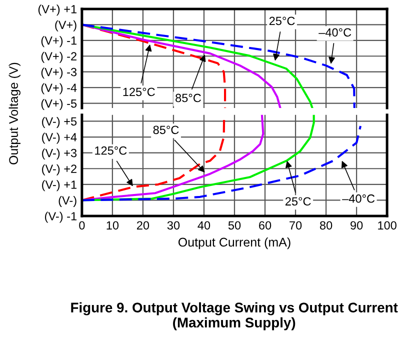 This screenshot has width=418, height=344. What do you see at coordinates (173, 225) in the screenshot?
I see `x-tick-label: 30` at bounding box center [173, 225].